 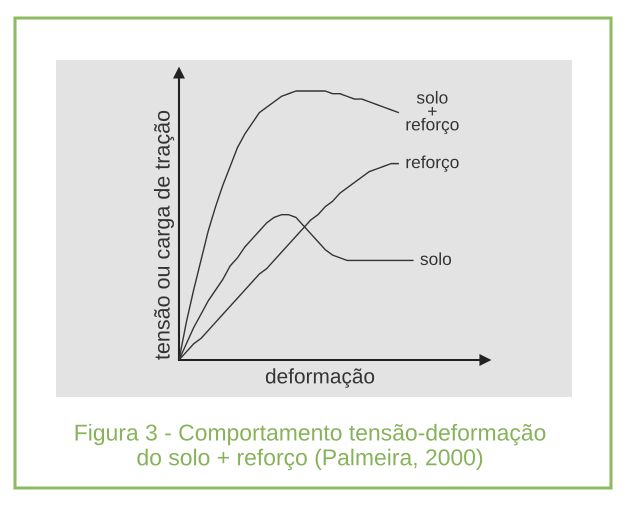 What do you see at coordinates (432, 164) in the screenshot?
I see `series-label: reforço` at bounding box center [432, 164].